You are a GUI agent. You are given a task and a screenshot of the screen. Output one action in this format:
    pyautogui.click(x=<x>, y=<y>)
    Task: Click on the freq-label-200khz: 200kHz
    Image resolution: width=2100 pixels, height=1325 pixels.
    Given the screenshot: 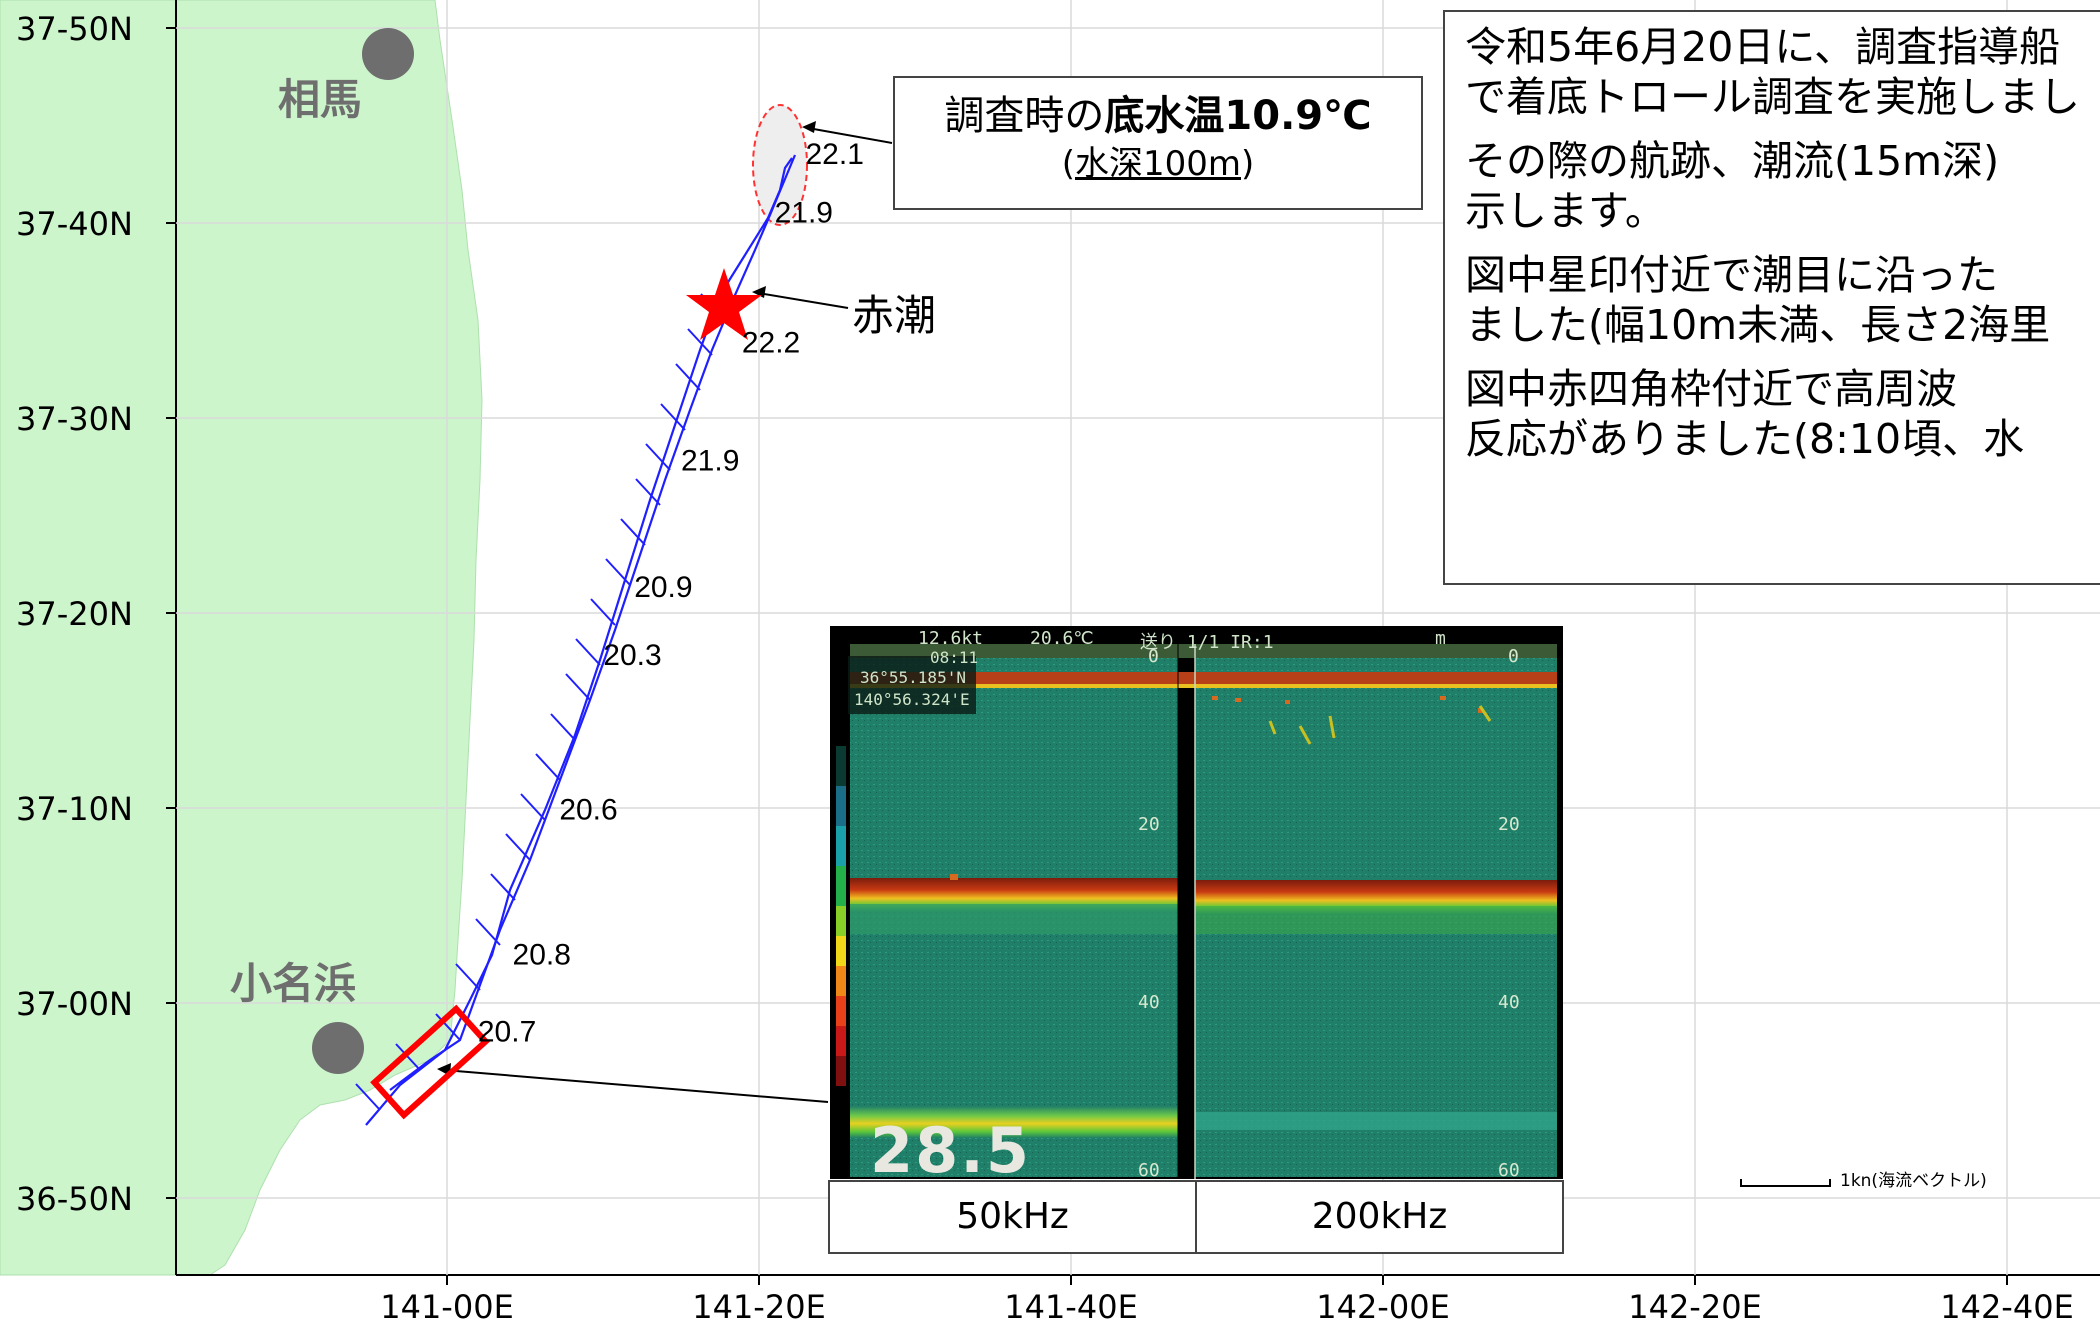 What is the action you would take?
    pyautogui.click(x=1378, y=1217)
    